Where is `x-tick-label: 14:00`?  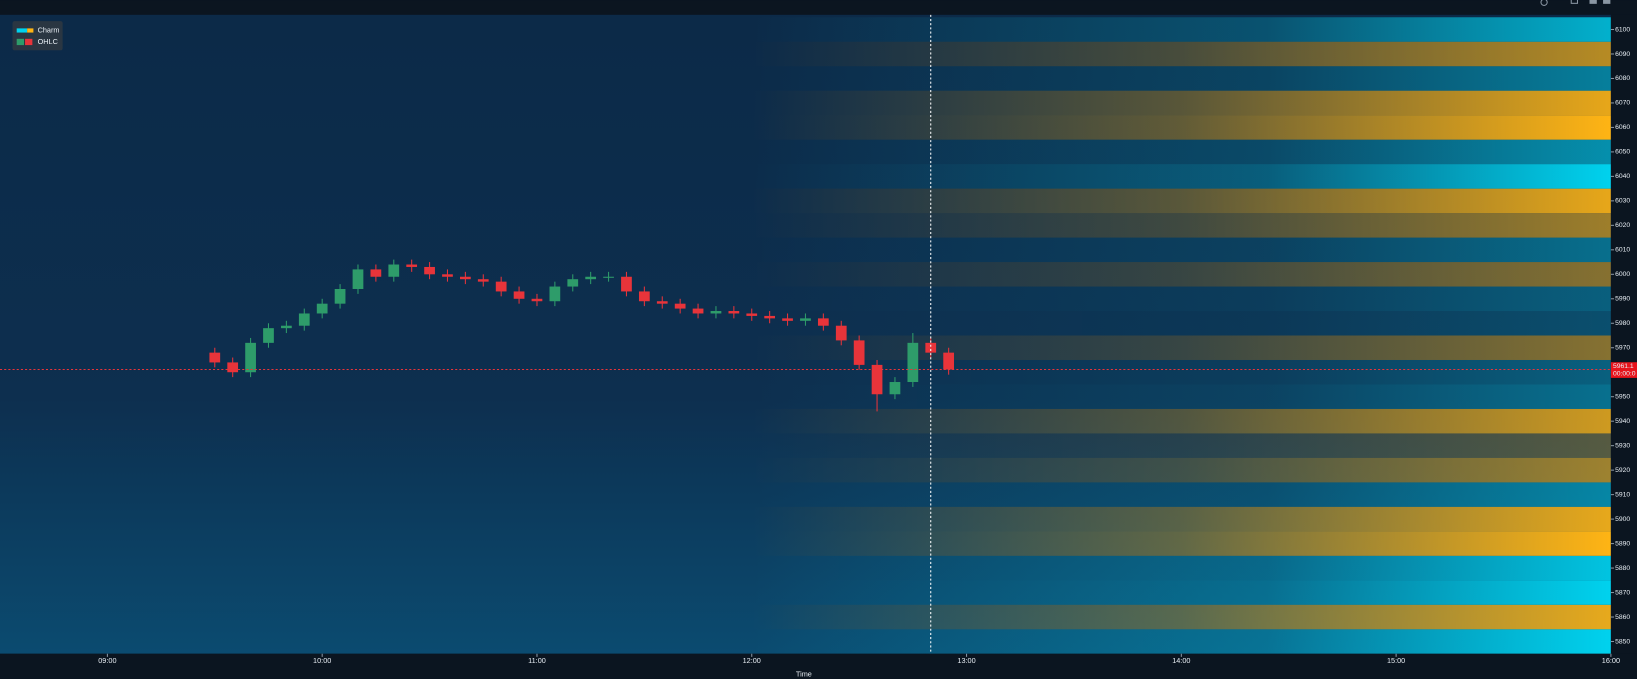
x-tick-label: 14:00 is located at coordinates (1181, 660).